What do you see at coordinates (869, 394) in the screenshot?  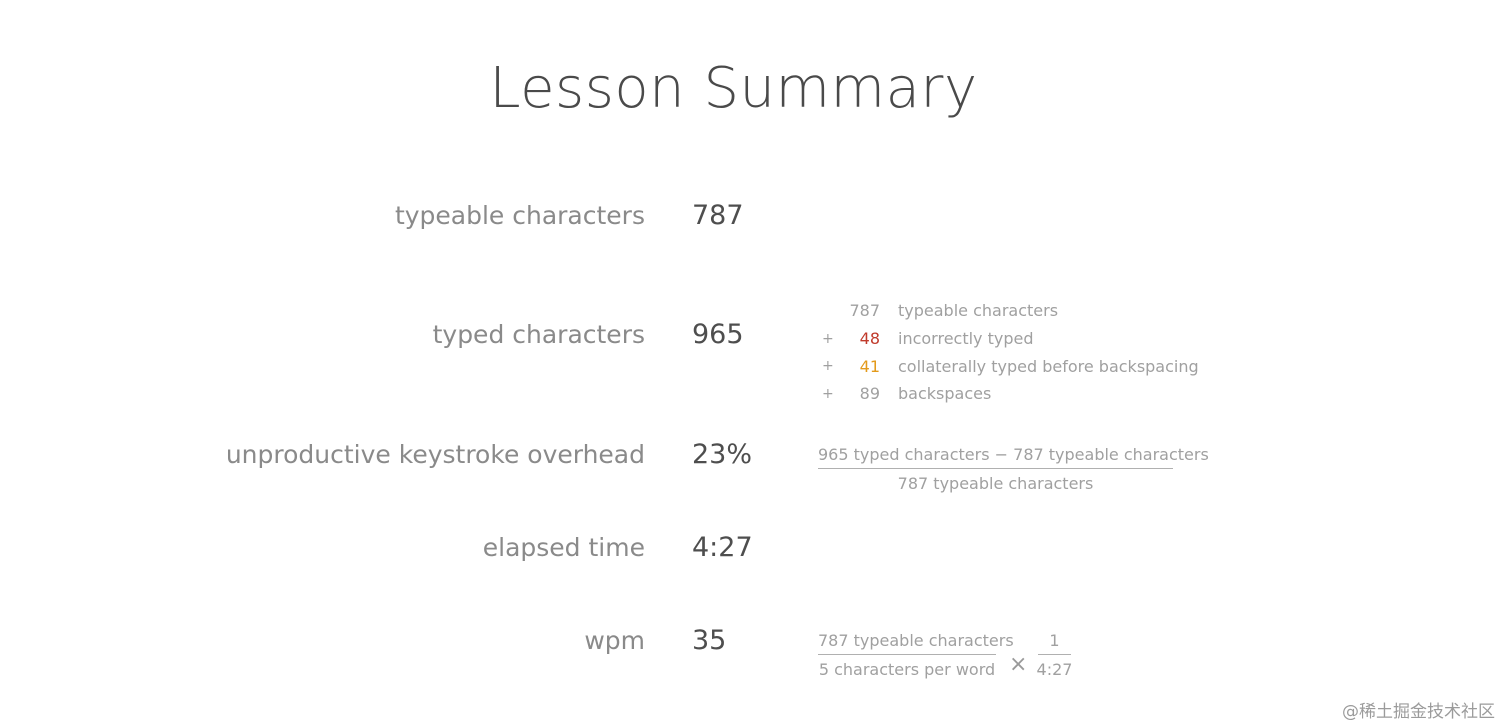 I see `breakdown-number: 89` at bounding box center [869, 394].